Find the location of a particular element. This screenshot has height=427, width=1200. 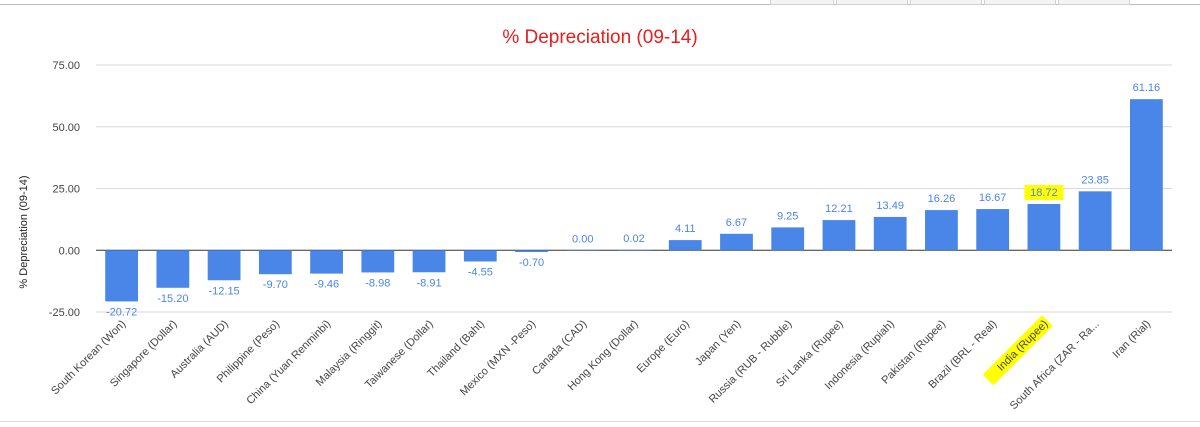

category-label-group: Iran (Rial) is located at coordinates (1131, 339).